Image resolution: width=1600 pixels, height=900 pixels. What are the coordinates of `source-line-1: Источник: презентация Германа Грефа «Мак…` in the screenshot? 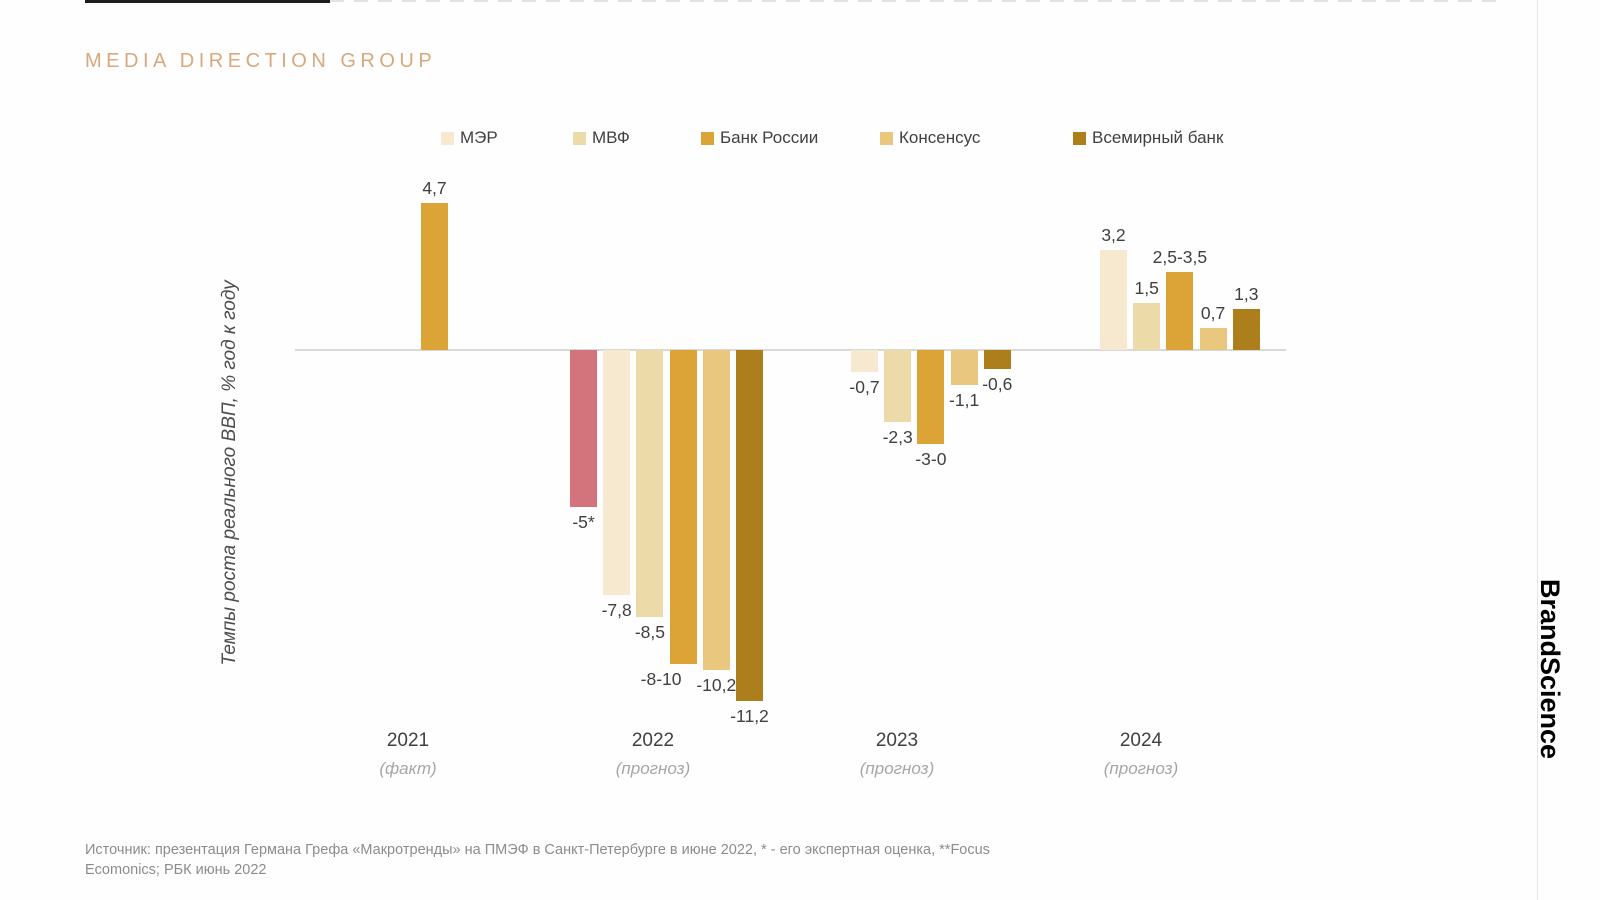 It's located at (537, 850).